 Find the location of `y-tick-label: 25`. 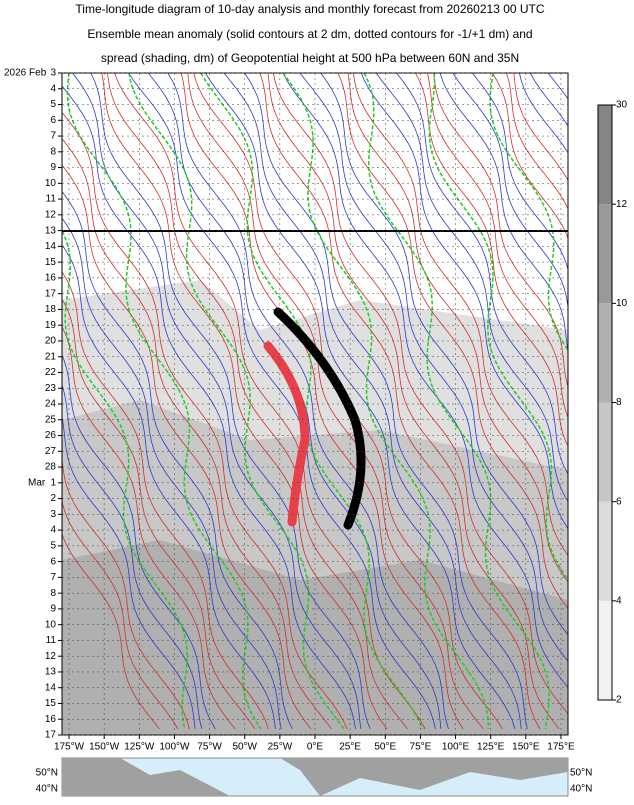

y-tick-label: 25 is located at coordinates (51, 419).